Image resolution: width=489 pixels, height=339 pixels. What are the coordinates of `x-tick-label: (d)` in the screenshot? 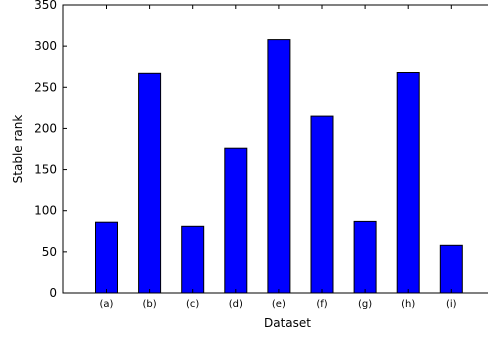 It's located at (236, 304).